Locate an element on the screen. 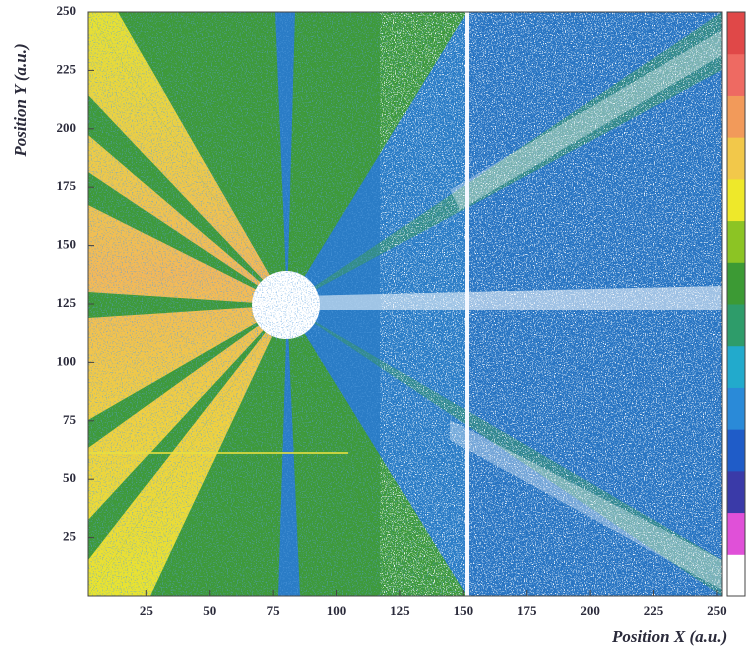 The width and height of the screenshot is (749, 655). y-tick-label: 150 is located at coordinates (67, 244).